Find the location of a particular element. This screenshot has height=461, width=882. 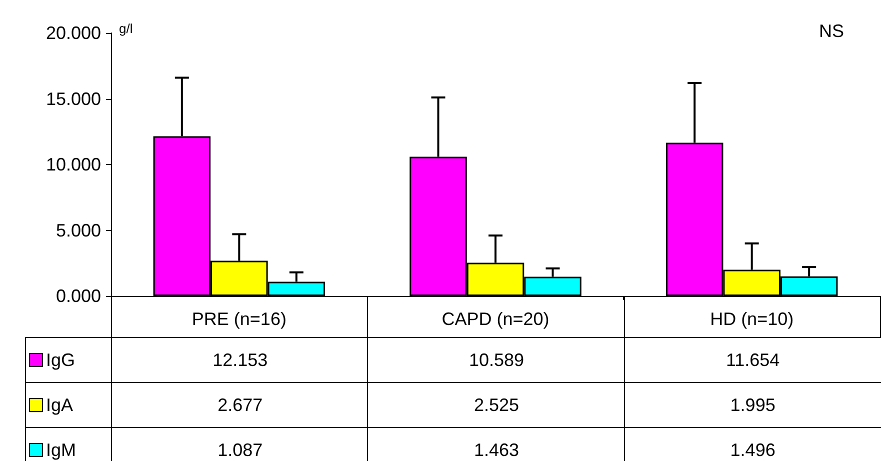

y-tick-label: 5.000 is located at coordinates (78, 230).